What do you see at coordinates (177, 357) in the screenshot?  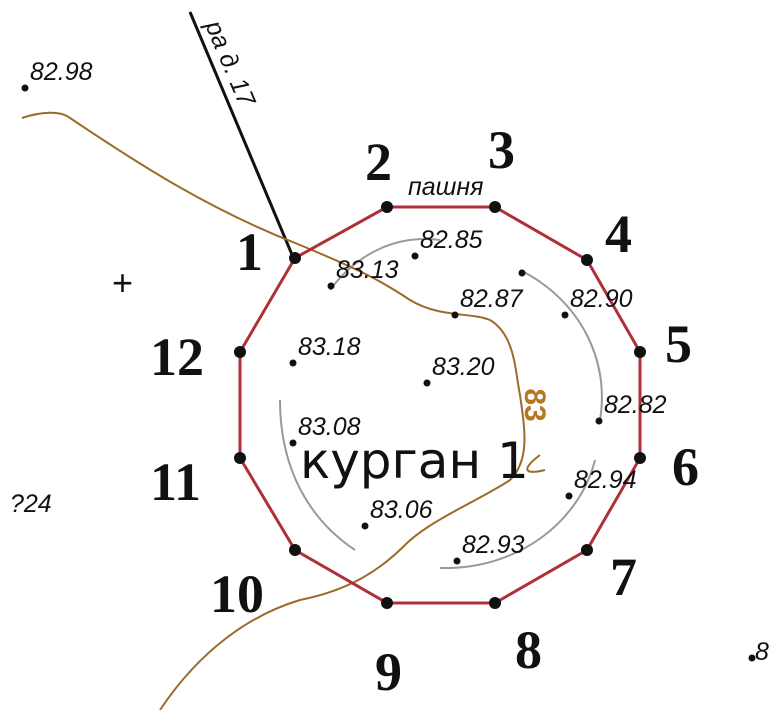 I see `vertex-label: 12` at bounding box center [177, 357].